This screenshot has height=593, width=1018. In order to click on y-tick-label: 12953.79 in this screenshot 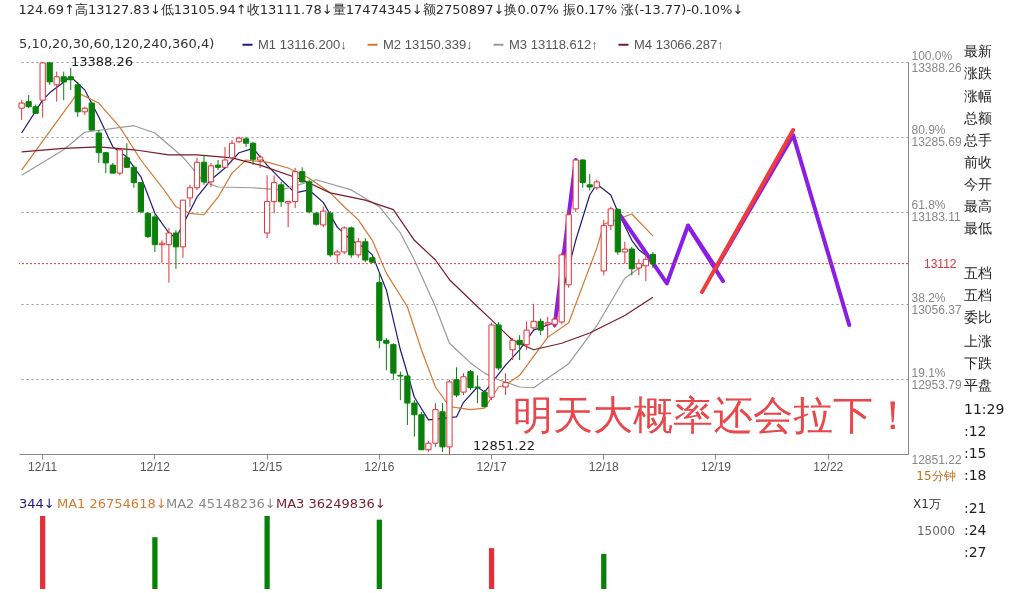, I will do `click(936, 384)`.